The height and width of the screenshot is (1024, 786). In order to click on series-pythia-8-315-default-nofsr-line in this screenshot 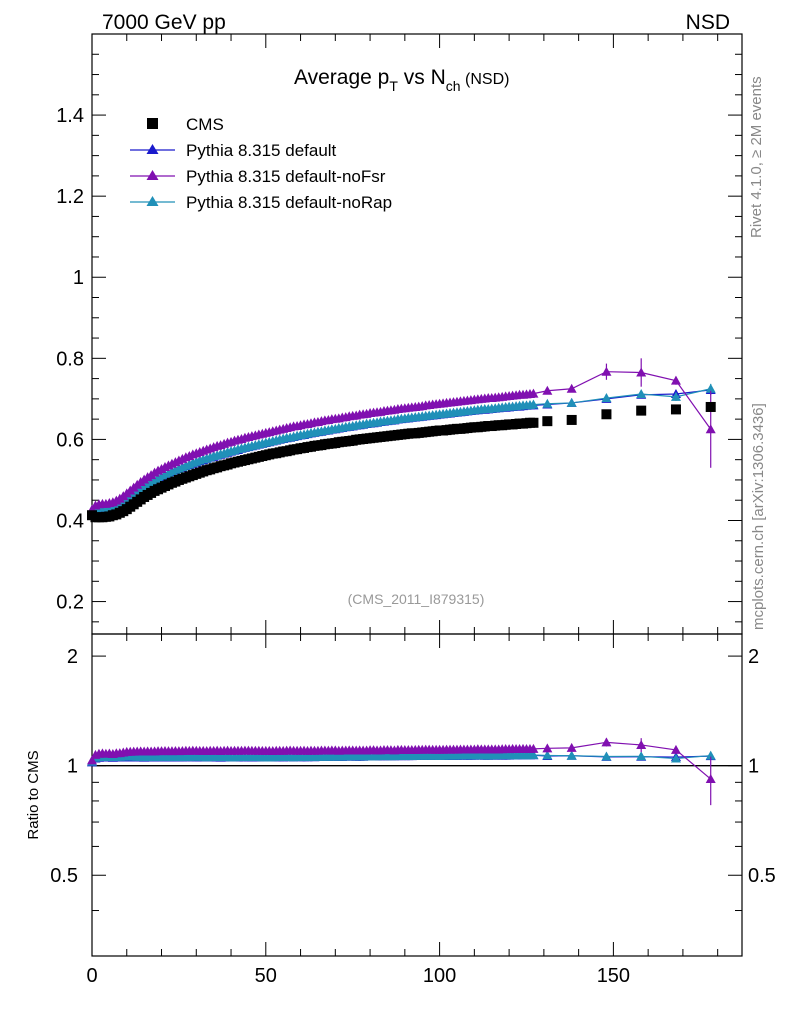, I will do `click(401, 440)`.